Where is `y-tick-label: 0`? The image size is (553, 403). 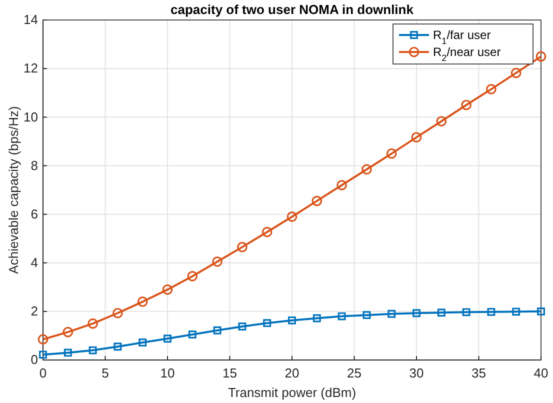
y-tick-label: 0 is located at coordinates (34, 360).